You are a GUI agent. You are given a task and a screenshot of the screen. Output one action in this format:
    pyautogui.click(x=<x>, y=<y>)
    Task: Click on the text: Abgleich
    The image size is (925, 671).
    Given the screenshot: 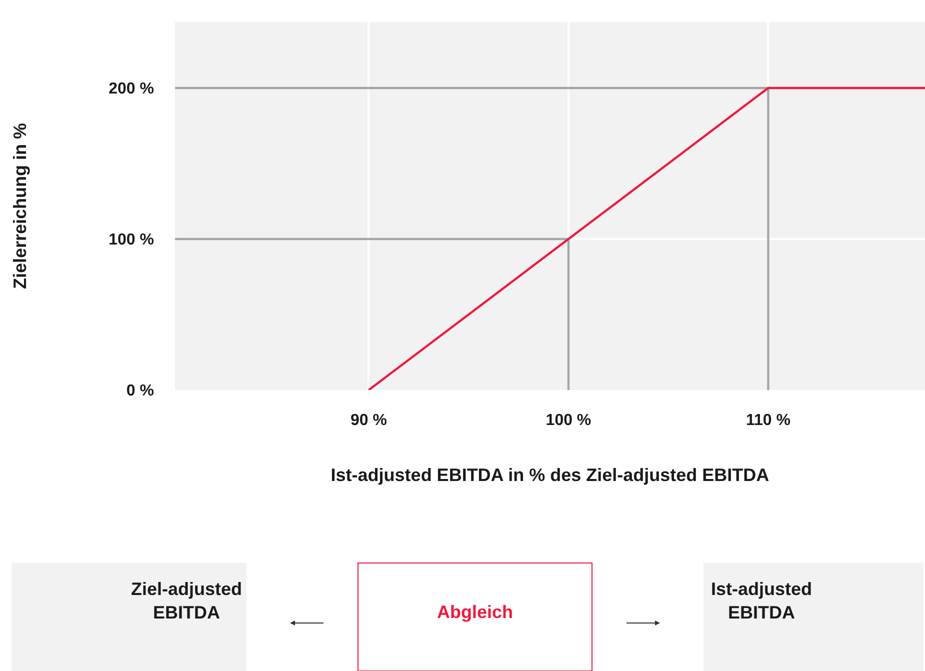 What is the action you would take?
    pyautogui.click(x=475, y=612)
    